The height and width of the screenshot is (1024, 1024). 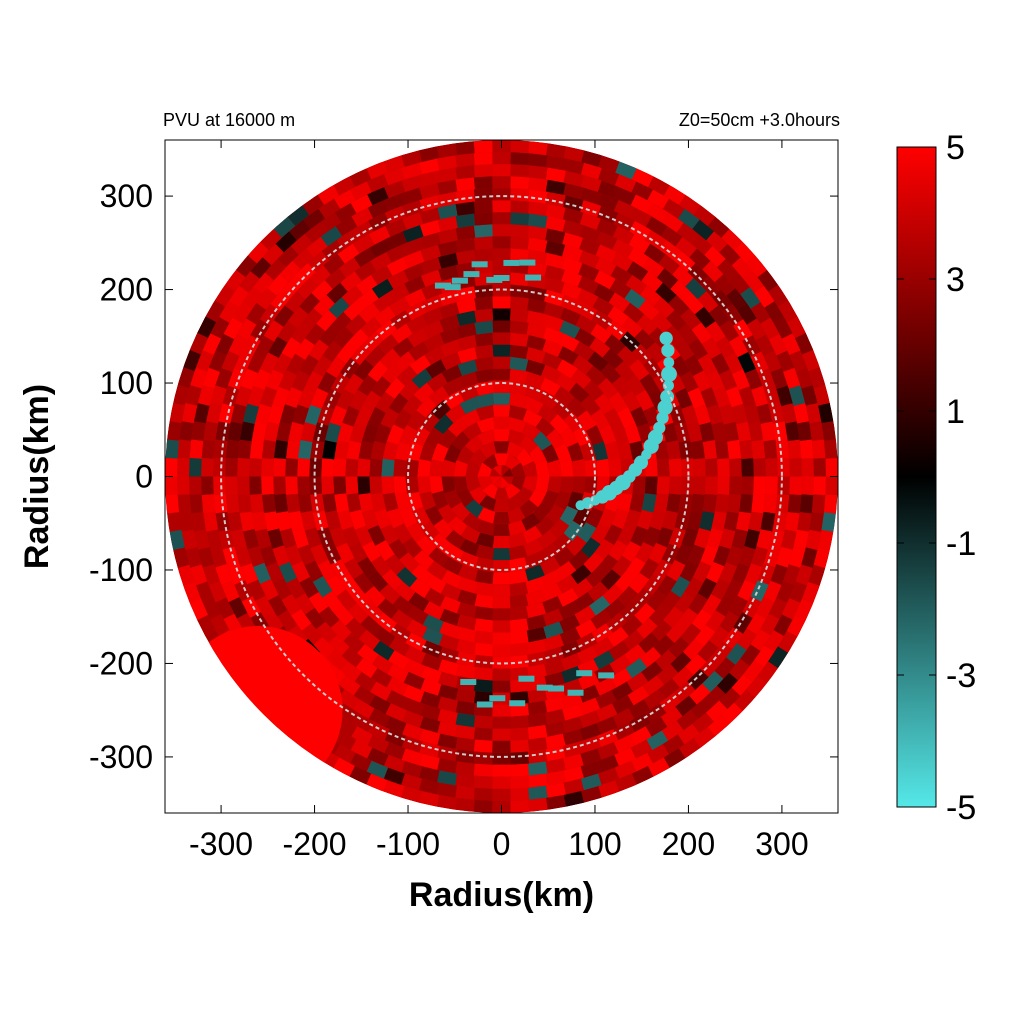 What do you see at coordinates (594, 844) in the screenshot?
I see `x-tick-label: 100` at bounding box center [594, 844].